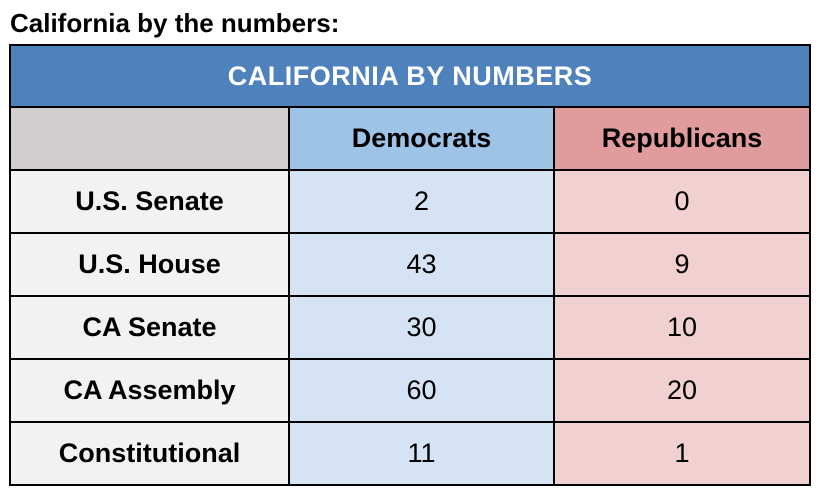 Image resolution: width=820 pixels, height=502 pixels. Describe the element at coordinates (682, 453) in the screenshot. I see `republicans-value: 1` at that location.